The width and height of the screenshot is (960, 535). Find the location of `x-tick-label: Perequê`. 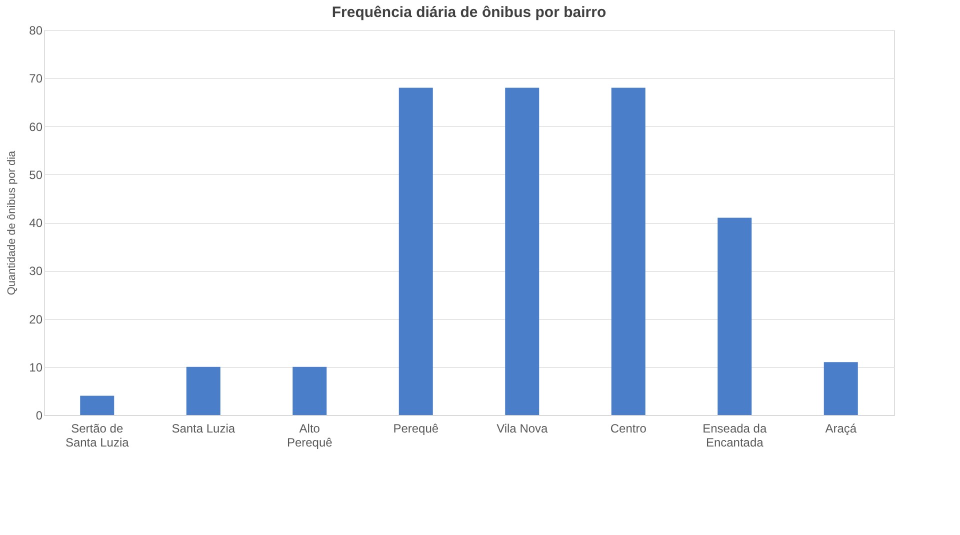

x-tick-label: Perequê is located at coordinates (416, 429).